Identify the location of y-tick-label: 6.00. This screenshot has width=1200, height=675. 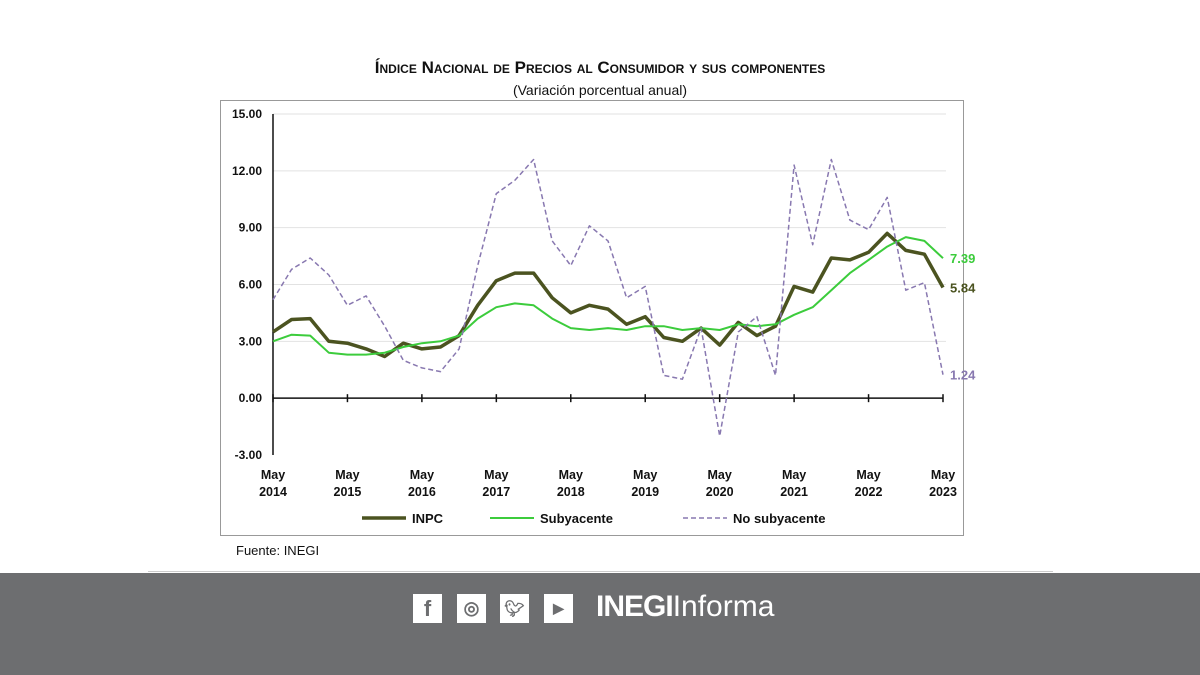
(251, 285).